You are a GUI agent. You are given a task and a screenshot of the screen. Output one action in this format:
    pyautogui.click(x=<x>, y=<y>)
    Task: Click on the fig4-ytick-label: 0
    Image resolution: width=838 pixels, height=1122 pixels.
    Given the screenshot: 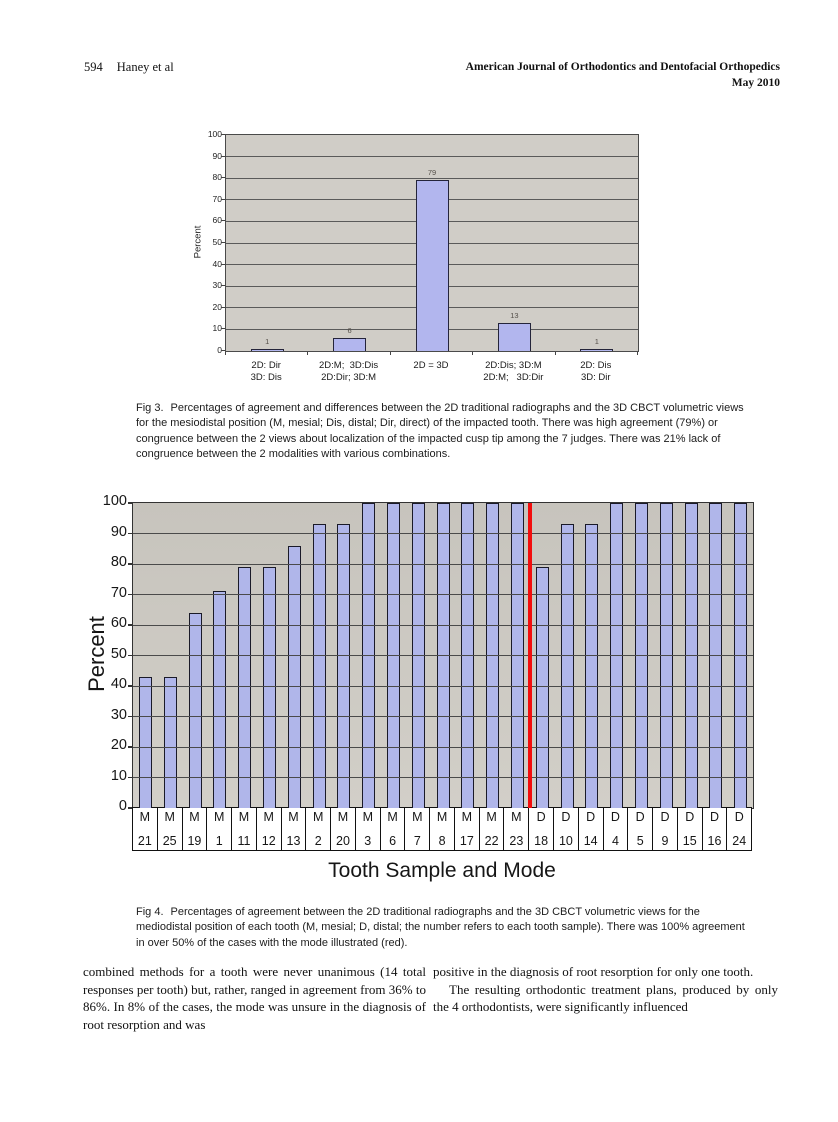 What is the action you would take?
    pyautogui.click(x=122, y=806)
    